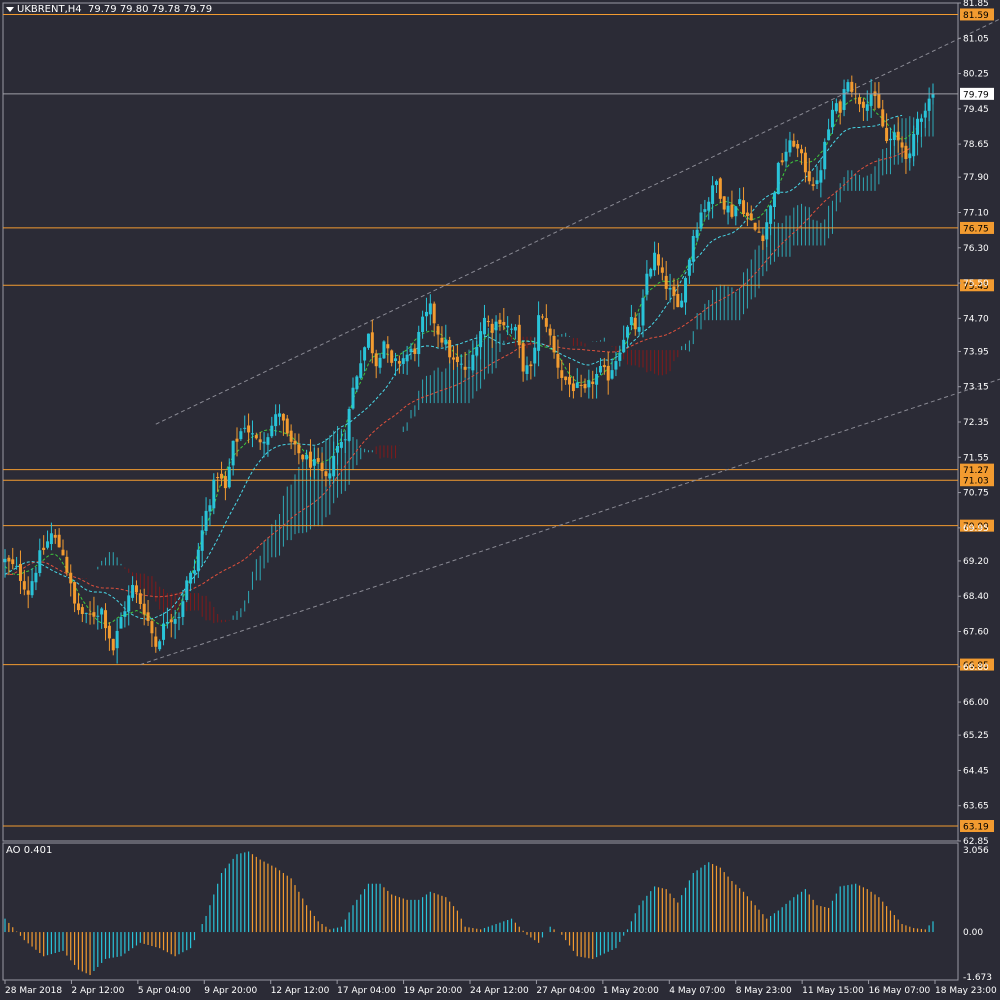 The width and height of the screenshot is (1000, 1000). Describe the element at coordinates (976, 75) in the screenshot. I see `price-tick-label: 80.25` at that location.